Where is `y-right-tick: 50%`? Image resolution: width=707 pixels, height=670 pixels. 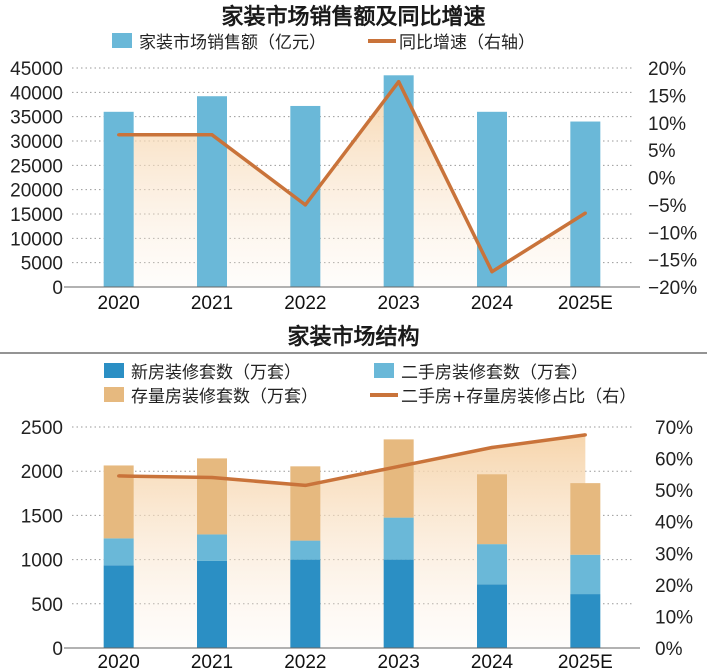
y-right-tick: 50% is located at coordinates (674, 491).